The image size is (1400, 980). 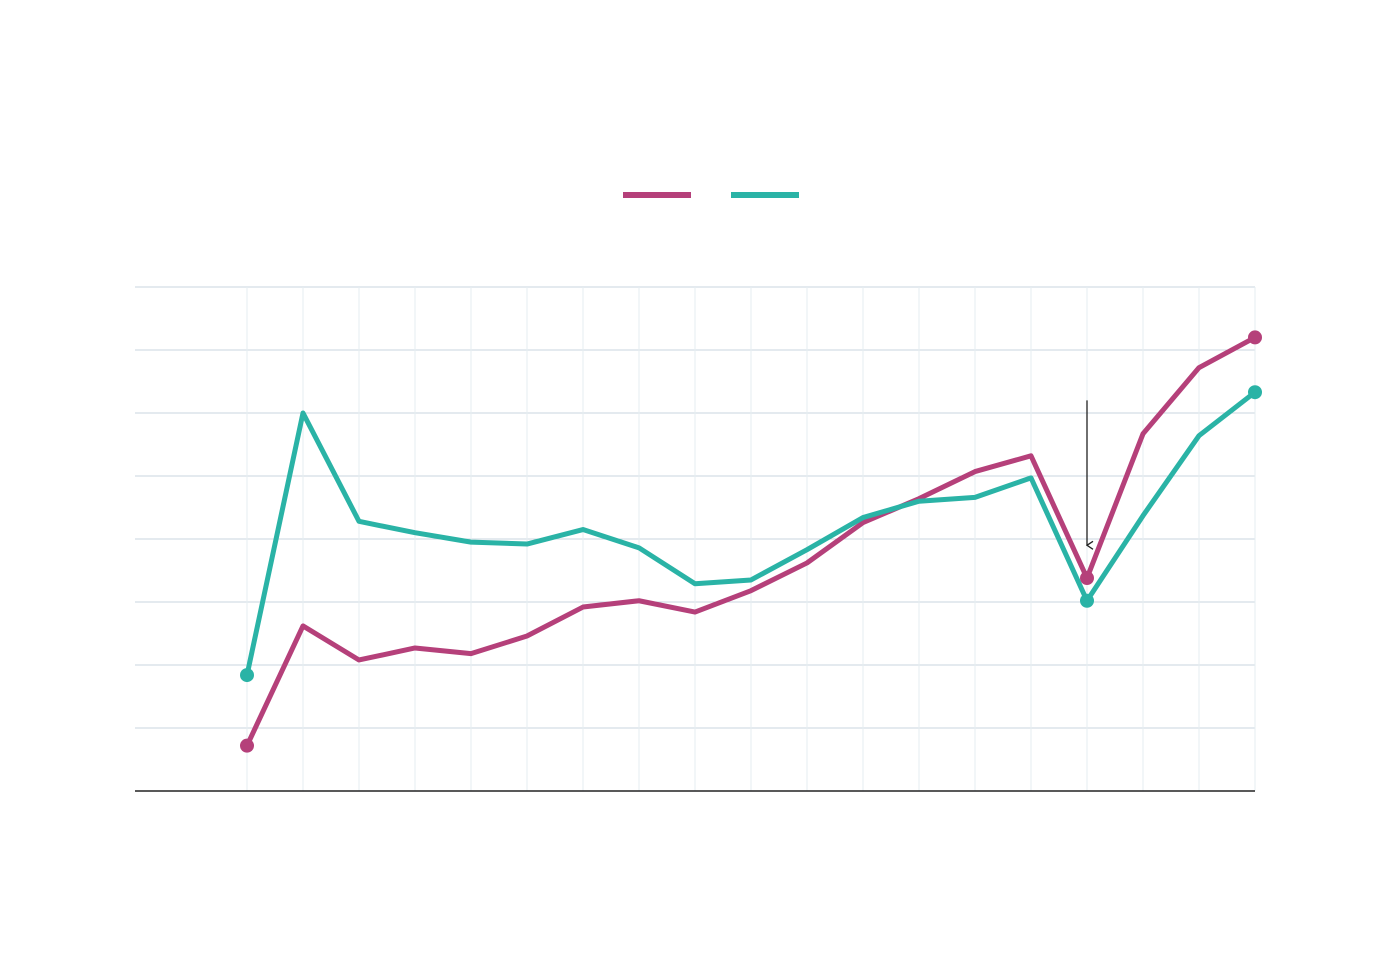 I want to click on series-2-end-marker, so click(x=1255, y=392).